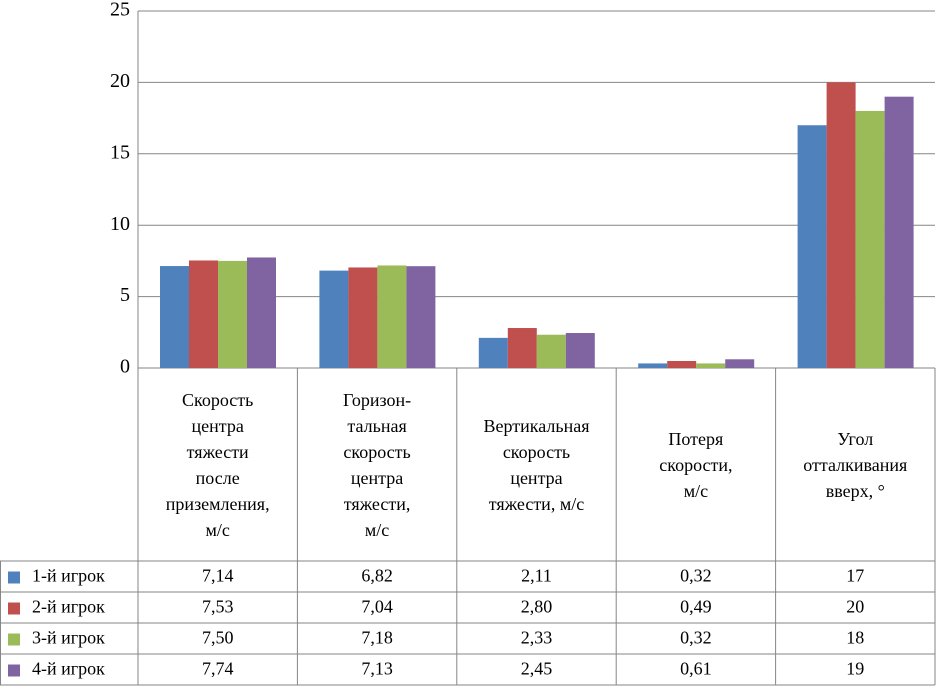 The height and width of the screenshot is (686, 936). What do you see at coordinates (218, 576) in the screenshot?
I see `table-cell: 7,14` at bounding box center [218, 576].